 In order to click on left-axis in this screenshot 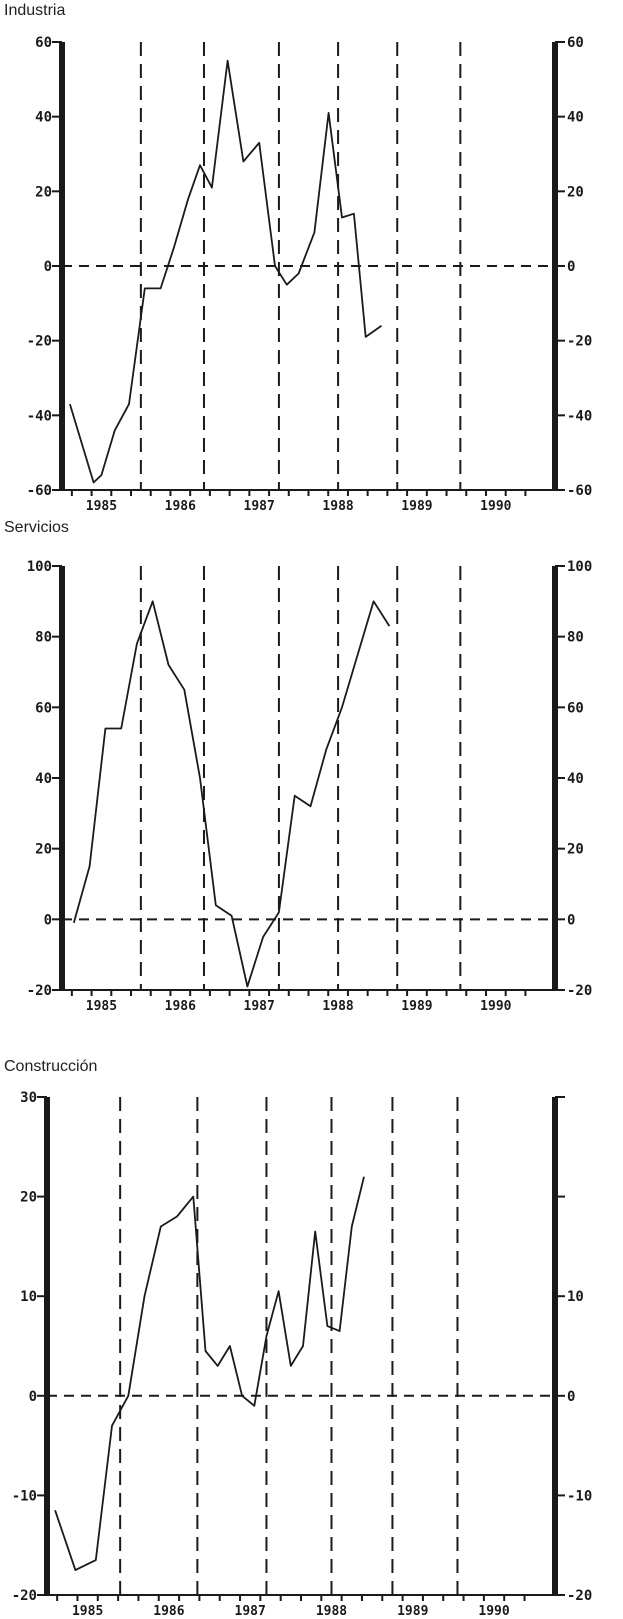, I will do `click(47, 1346)`.